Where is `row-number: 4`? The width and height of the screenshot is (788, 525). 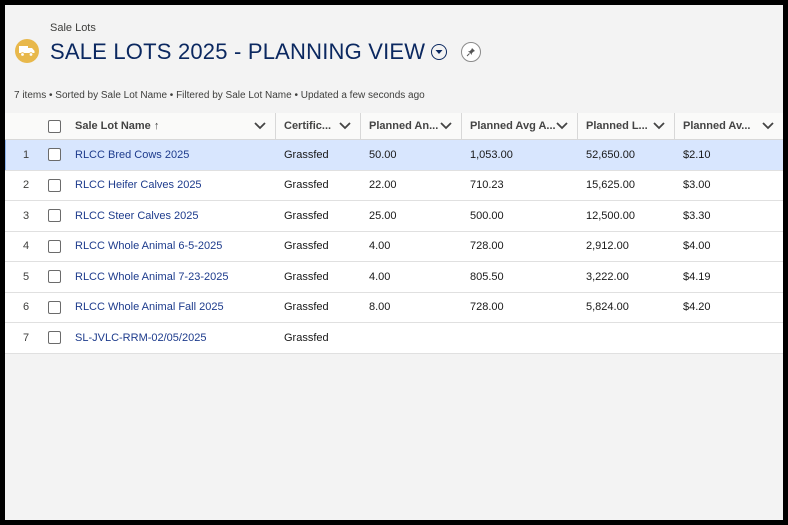
row-number: 4 is located at coordinates (23, 246).